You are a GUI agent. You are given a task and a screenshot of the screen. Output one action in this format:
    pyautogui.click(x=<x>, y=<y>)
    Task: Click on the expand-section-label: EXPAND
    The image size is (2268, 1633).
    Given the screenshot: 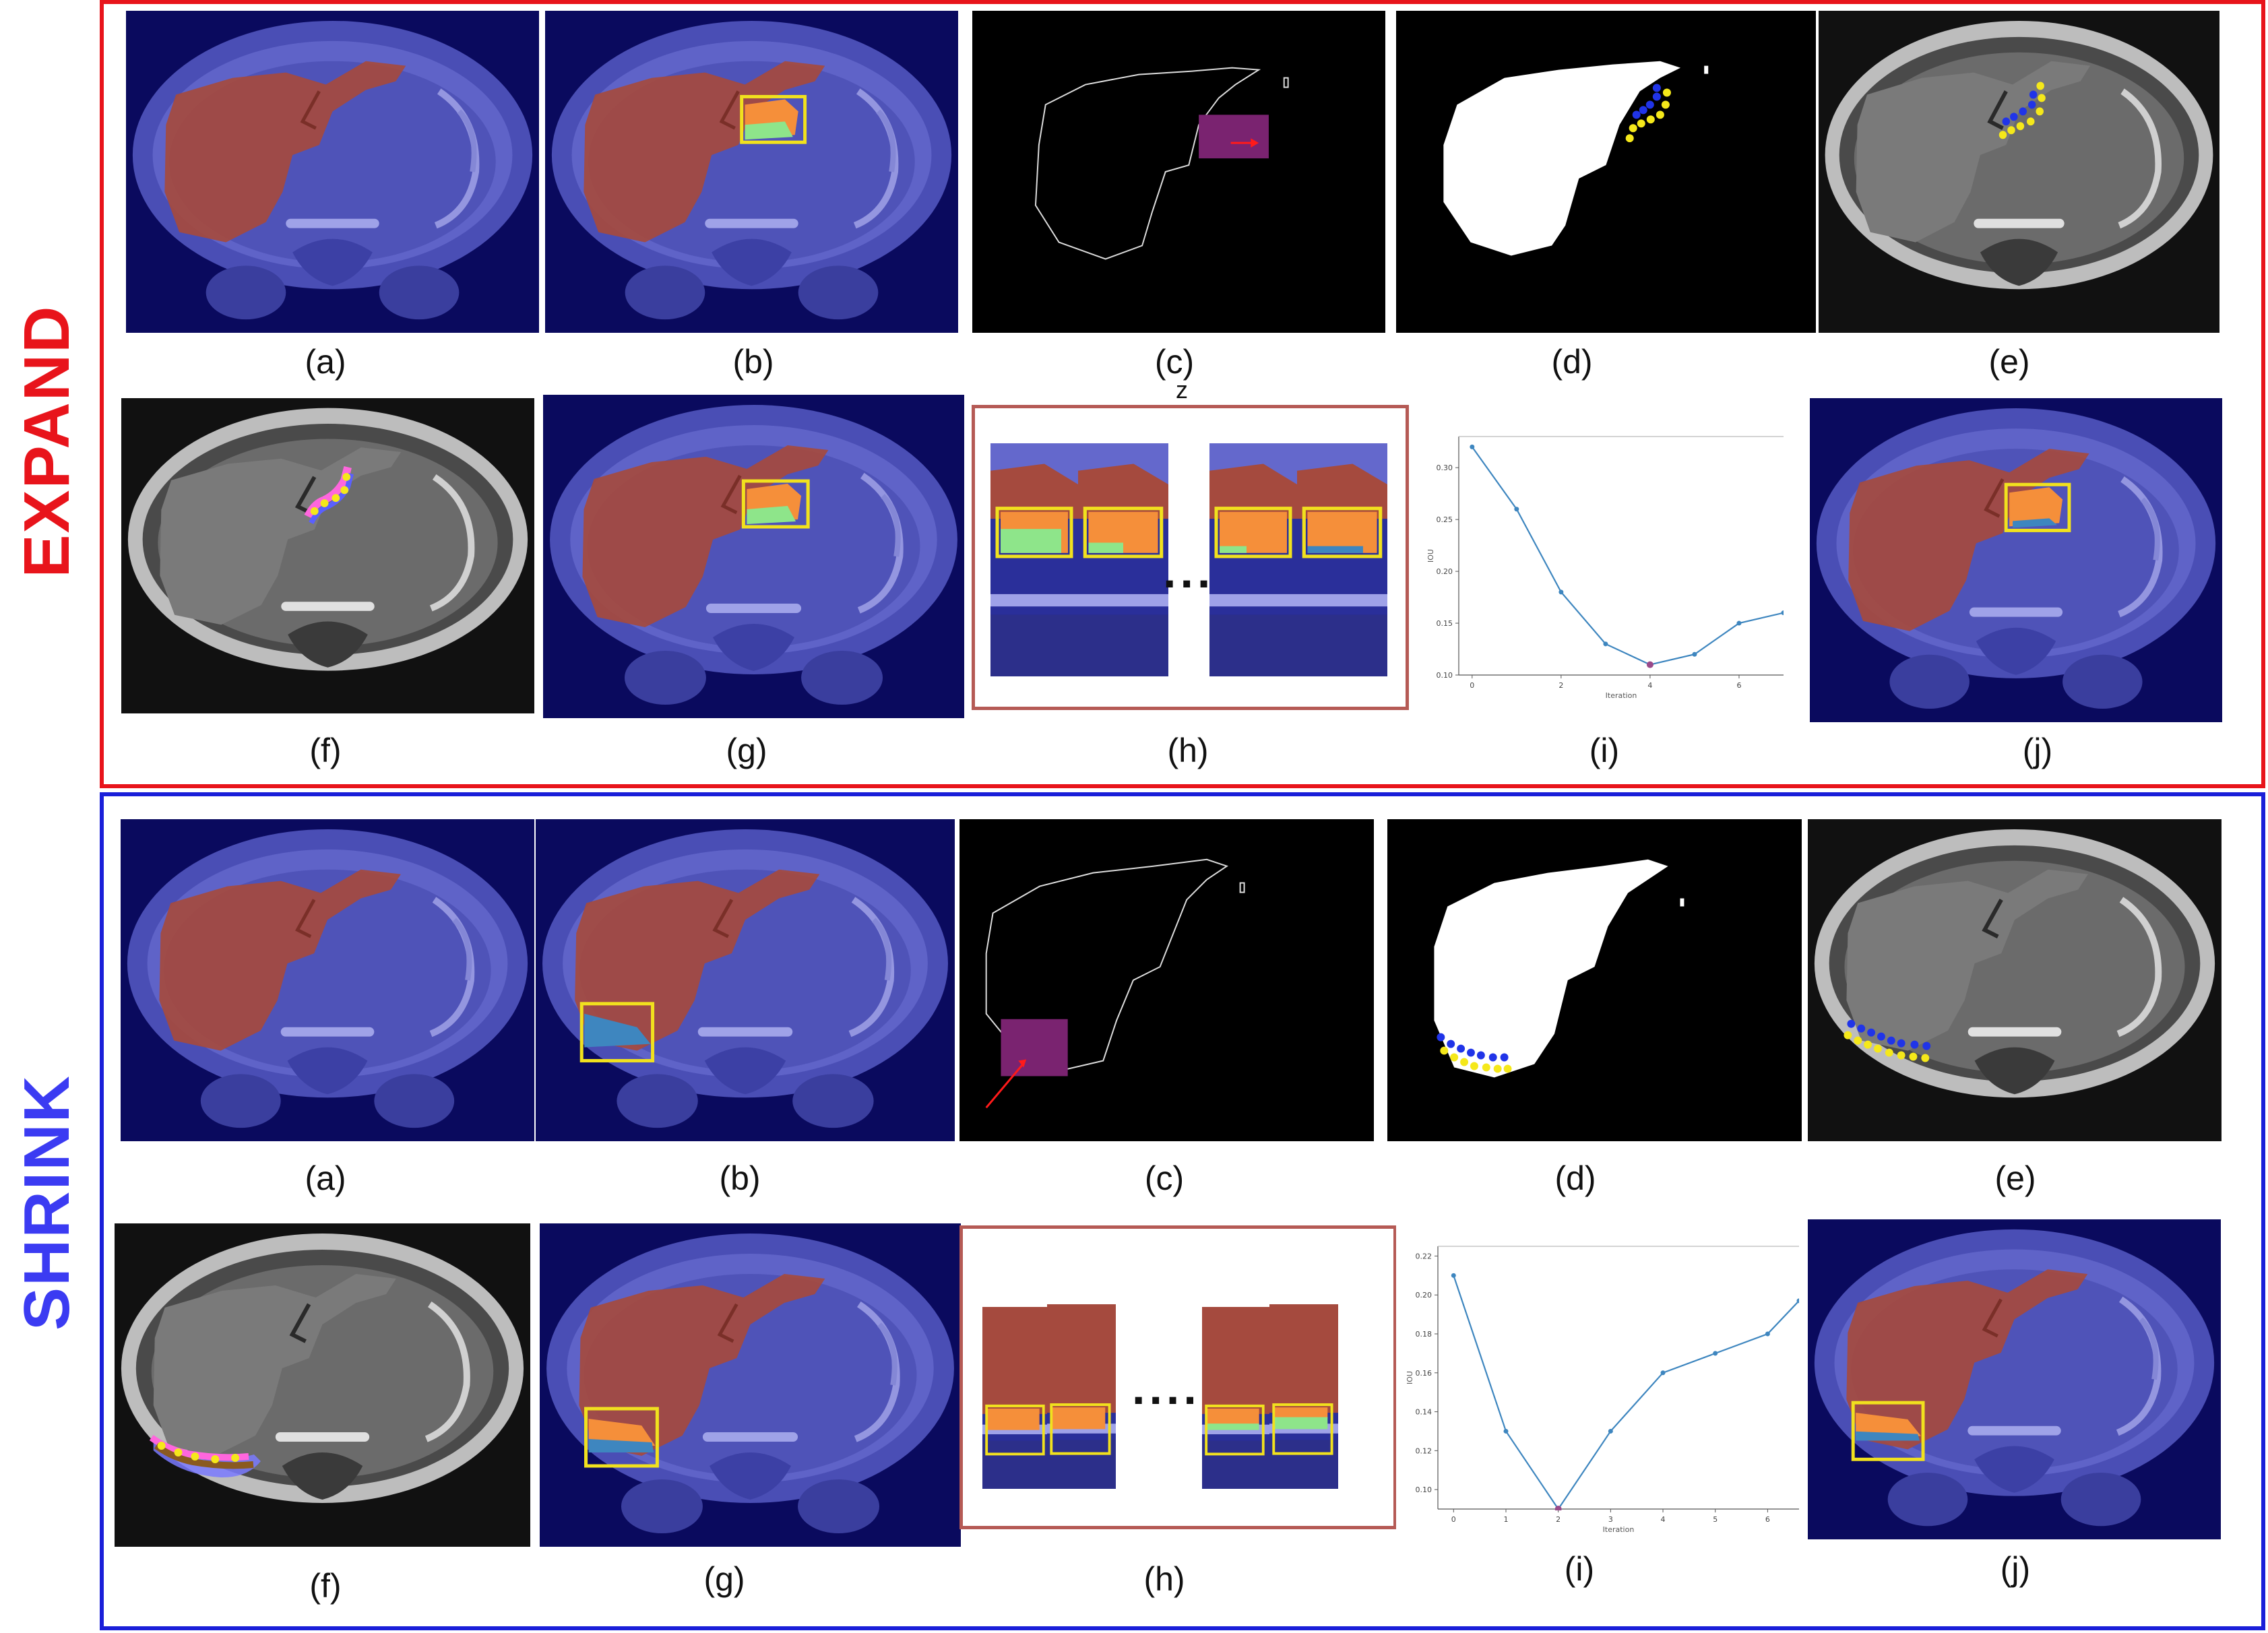 What is the action you would take?
    pyautogui.click(x=47, y=441)
    